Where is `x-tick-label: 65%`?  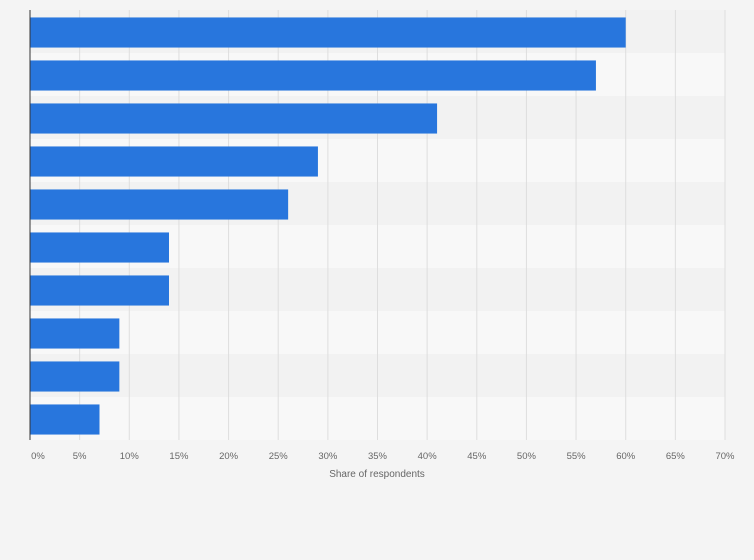 x-tick-label: 65% is located at coordinates (676, 456).